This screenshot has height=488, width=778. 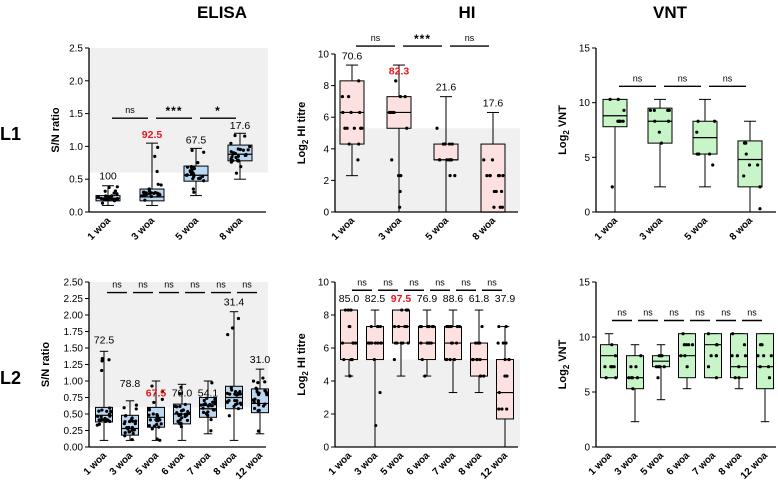 What do you see at coordinates (240, 156) in the screenshot?
I see `box-8-woa` at bounding box center [240, 156].